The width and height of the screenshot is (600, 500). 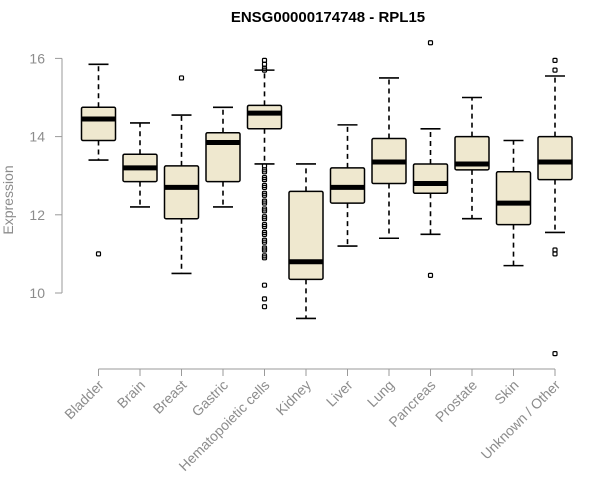 What do you see at coordinates (521, 420) in the screenshot?
I see `x-tick-label: Unknown / Other` at bounding box center [521, 420].